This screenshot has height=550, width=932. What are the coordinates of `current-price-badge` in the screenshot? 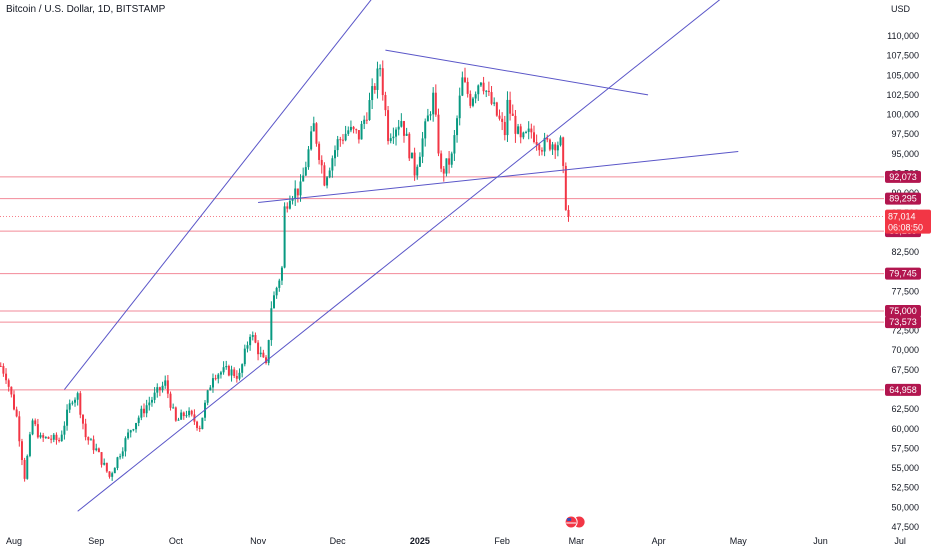 It's located at (908, 221).